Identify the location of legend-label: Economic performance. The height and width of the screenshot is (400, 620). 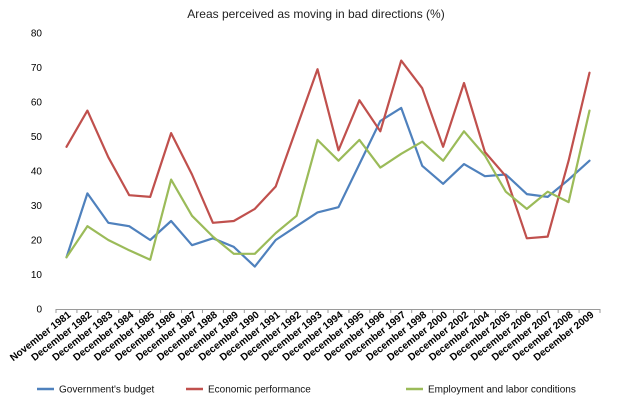
(259, 390).